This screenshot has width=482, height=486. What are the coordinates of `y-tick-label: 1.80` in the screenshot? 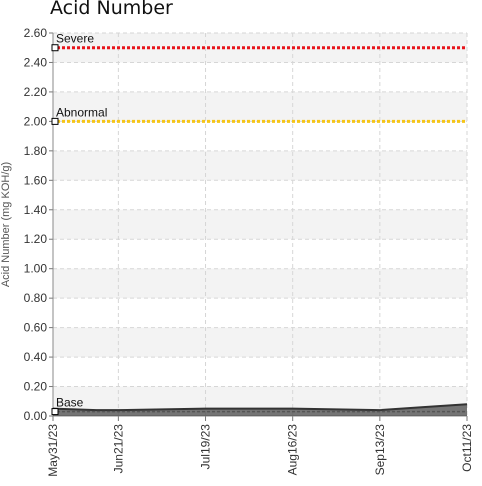 It's located at (36, 151).